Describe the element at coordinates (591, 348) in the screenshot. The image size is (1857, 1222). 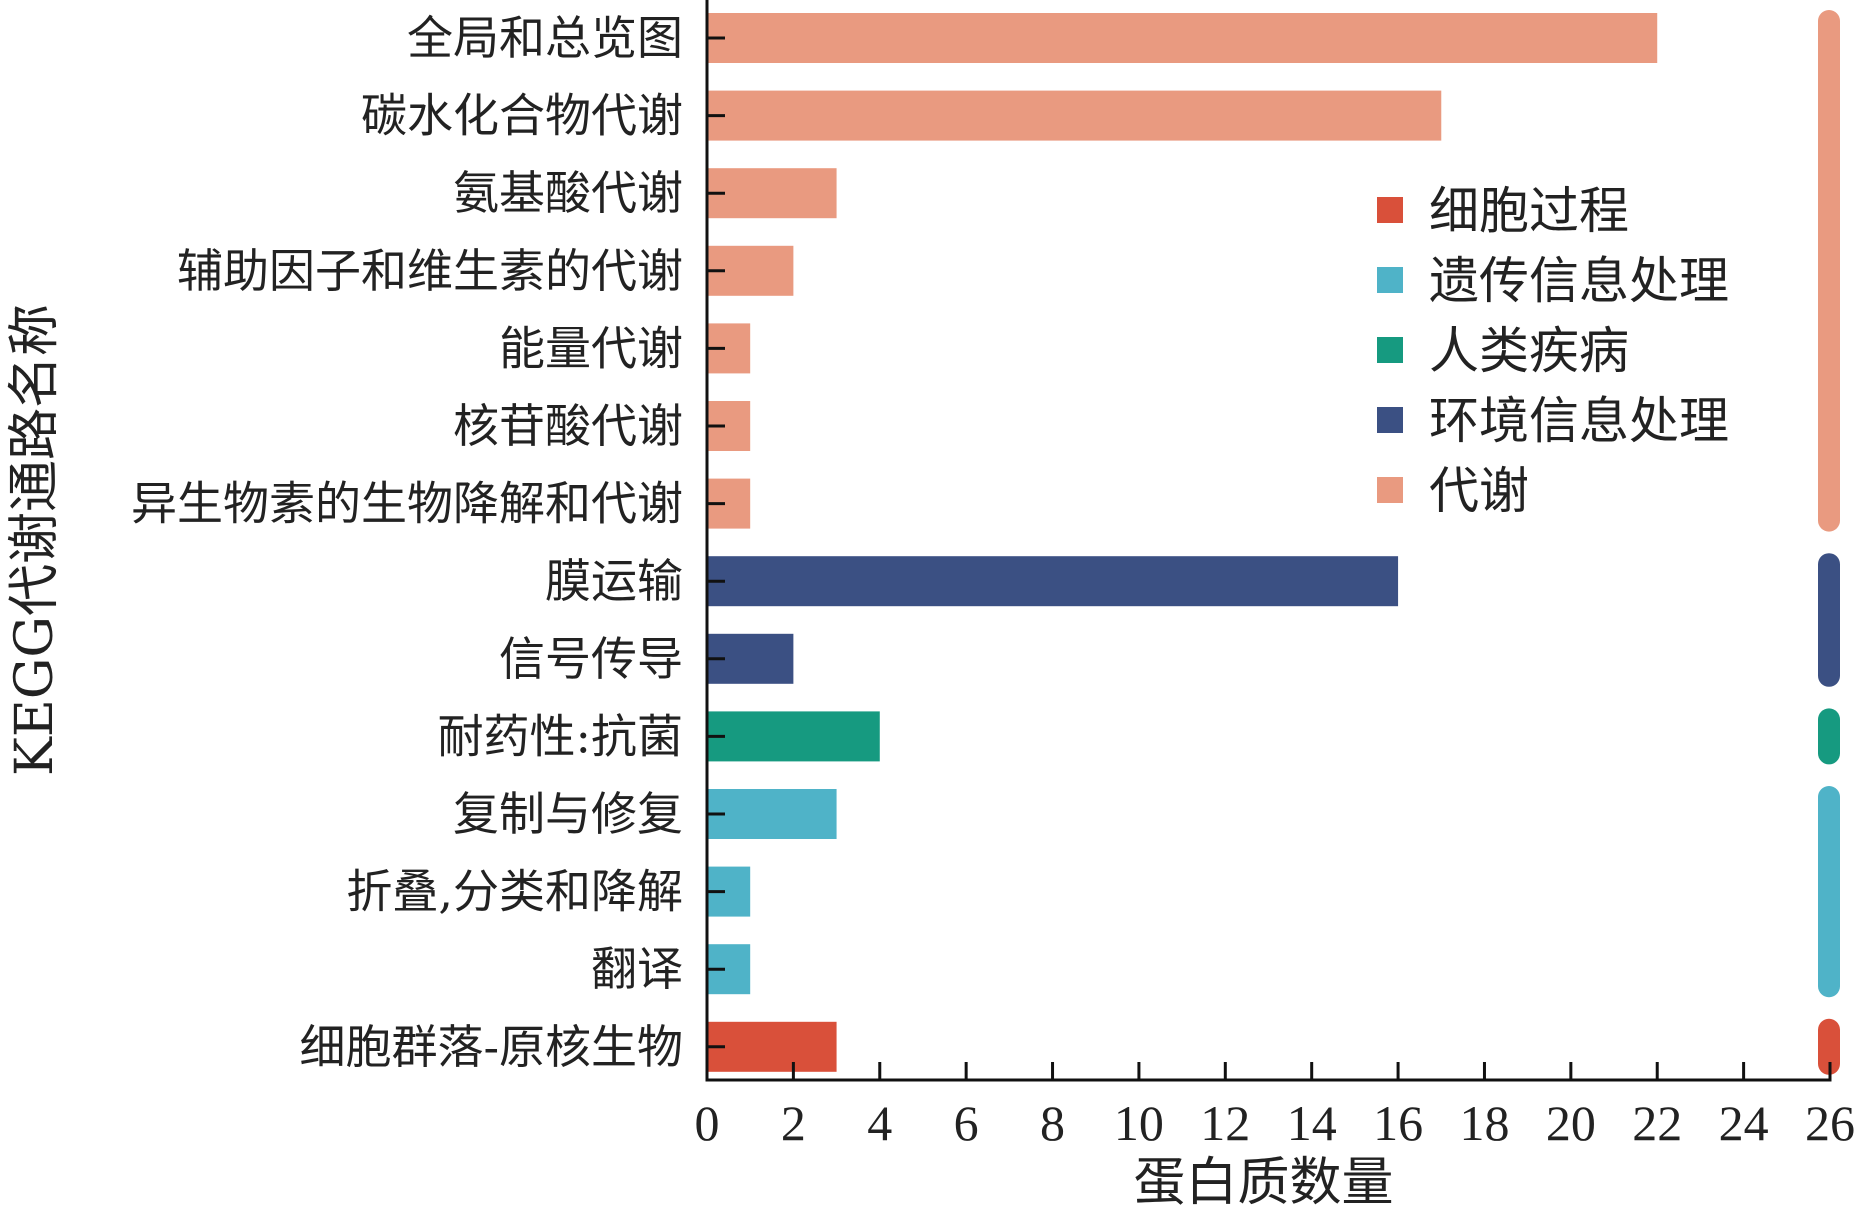
I see `category-label: 能量代谢` at that location.